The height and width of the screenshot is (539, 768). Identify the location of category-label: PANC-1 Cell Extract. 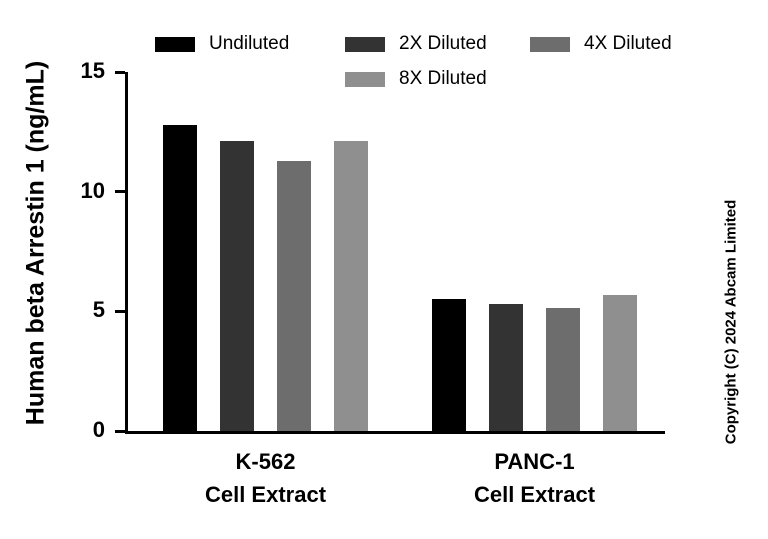
(535, 478).